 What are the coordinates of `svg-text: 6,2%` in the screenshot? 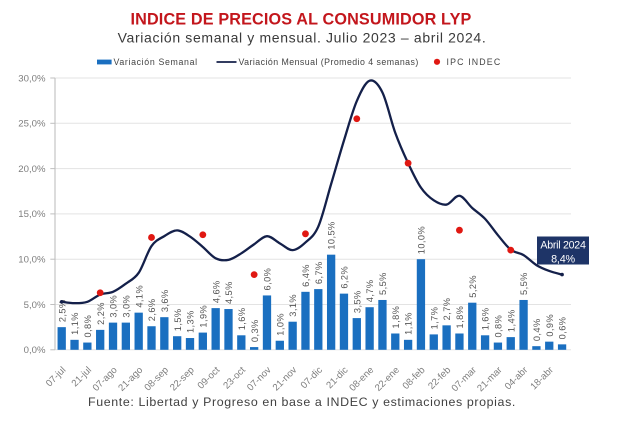 It's located at (345, 277).